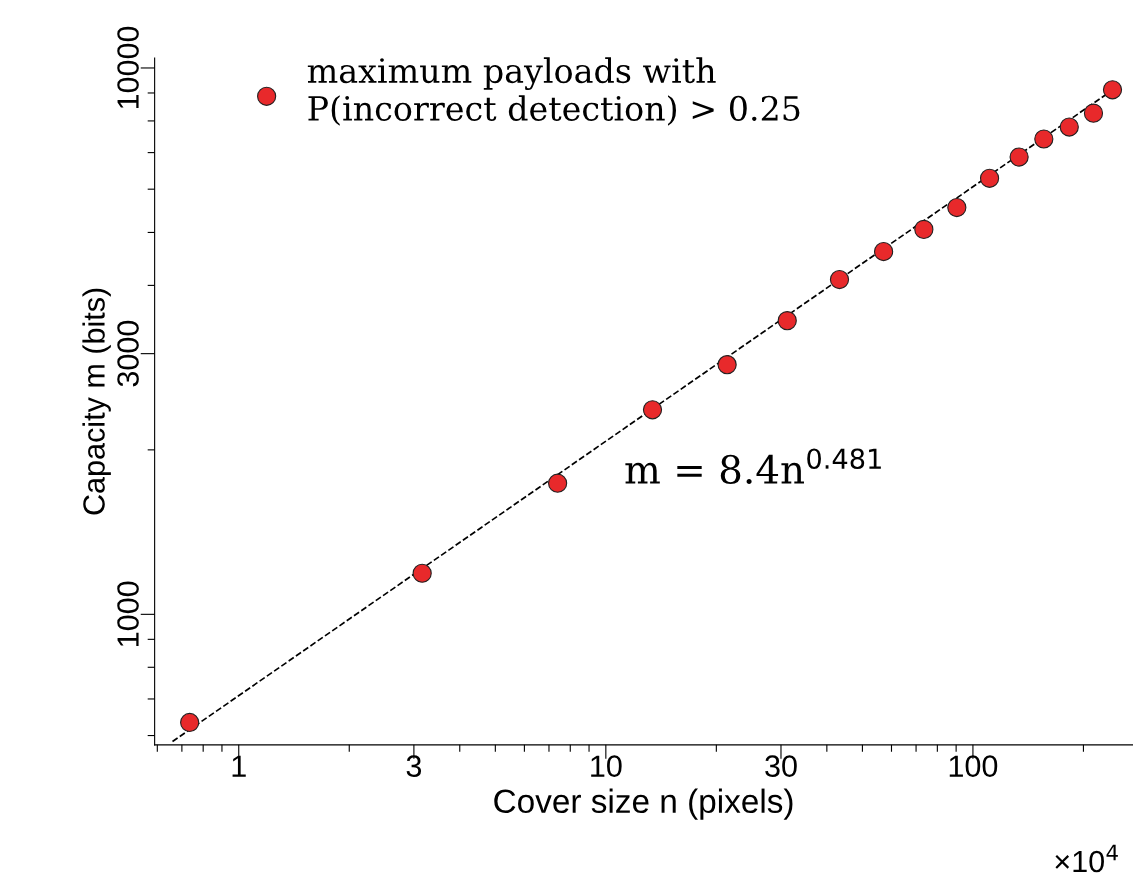 The image size is (1137, 892). I want to click on y-axis-title: Capacity m (bits), so click(96, 401).